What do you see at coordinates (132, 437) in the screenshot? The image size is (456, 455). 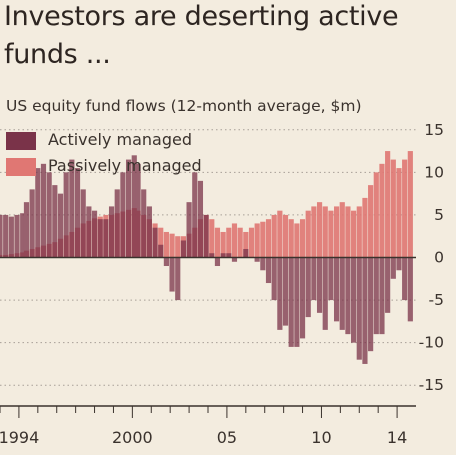 I see `x-tick-label: 2000` at bounding box center [132, 437].